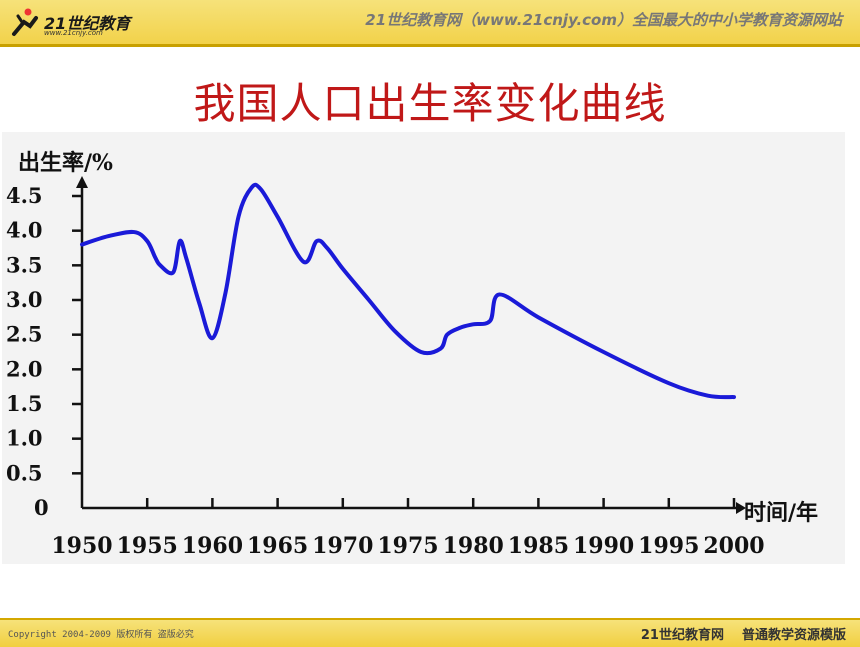 The height and width of the screenshot is (647, 860). I want to click on footer-brand: 21世纪教育网 普通教学资源模版, so click(743, 633).